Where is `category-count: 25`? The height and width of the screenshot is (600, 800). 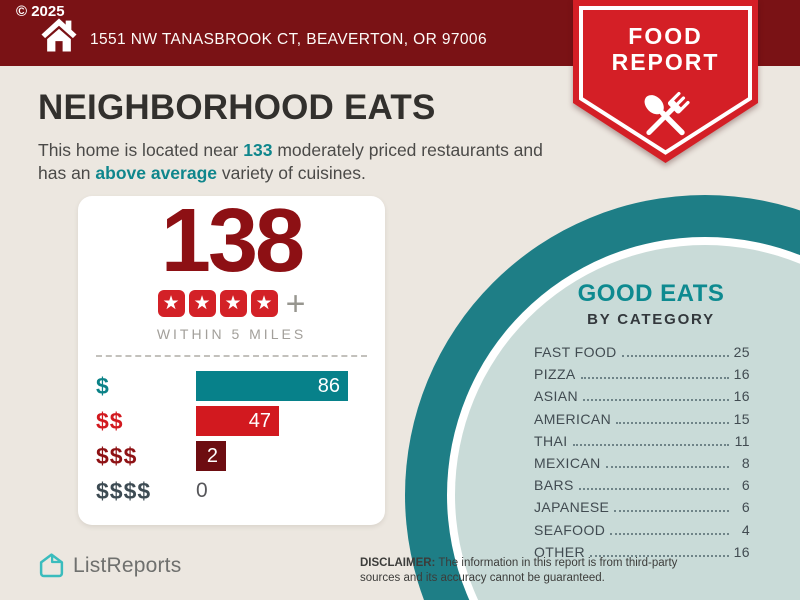 category-count: 25 is located at coordinates (741, 352).